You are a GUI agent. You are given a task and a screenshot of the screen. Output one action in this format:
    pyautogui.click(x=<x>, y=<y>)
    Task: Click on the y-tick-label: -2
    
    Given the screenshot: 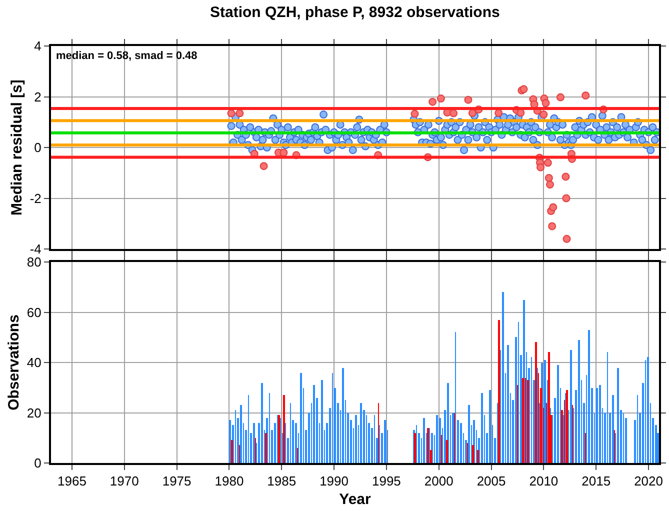 What is the action you would take?
    pyautogui.click(x=36, y=198)
    